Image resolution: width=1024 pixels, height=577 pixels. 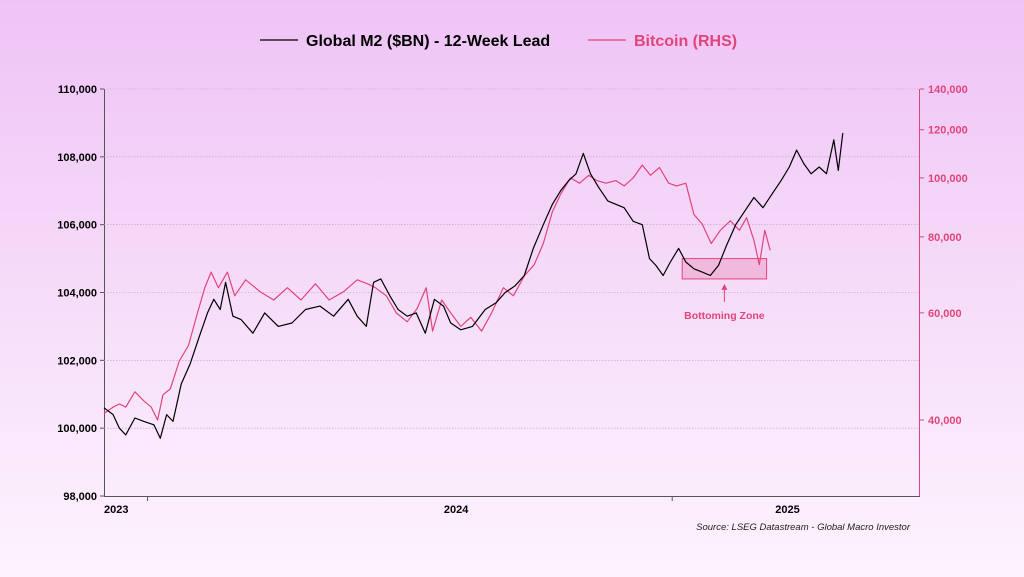 What do you see at coordinates (948, 131) in the screenshot?
I see `right-tick-label: 120,000` at bounding box center [948, 131].